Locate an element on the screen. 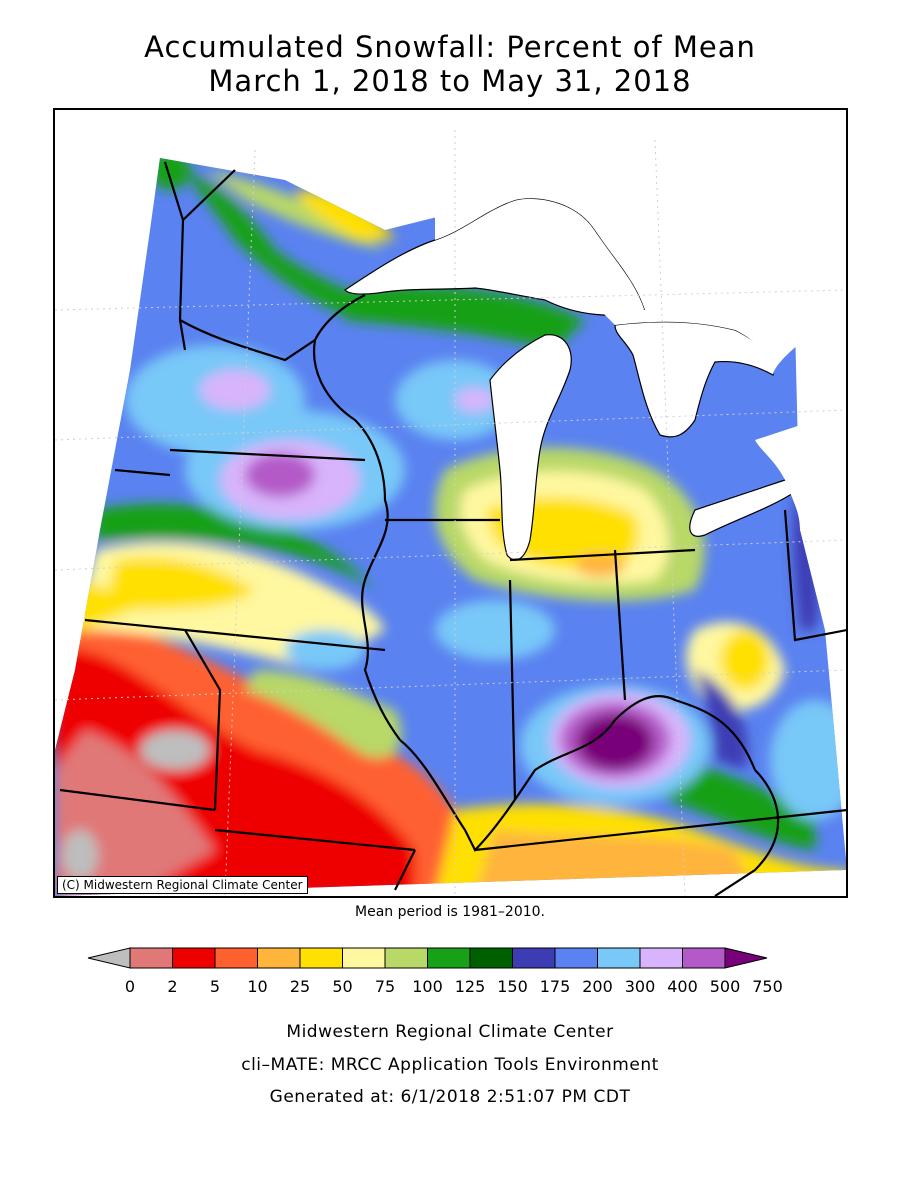 The height and width of the screenshot is (1200, 900). legend-tick-label: 0 is located at coordinates (130, 986).